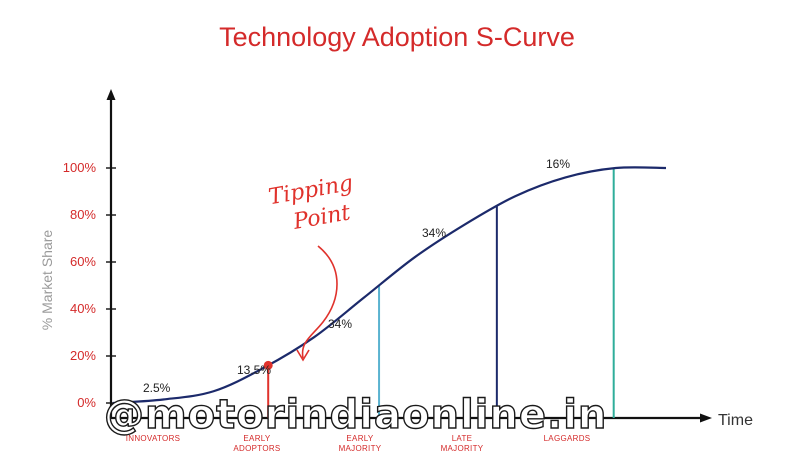  I want to click on segment-label-early-adopters-1: EARLY, so click(257, 438).